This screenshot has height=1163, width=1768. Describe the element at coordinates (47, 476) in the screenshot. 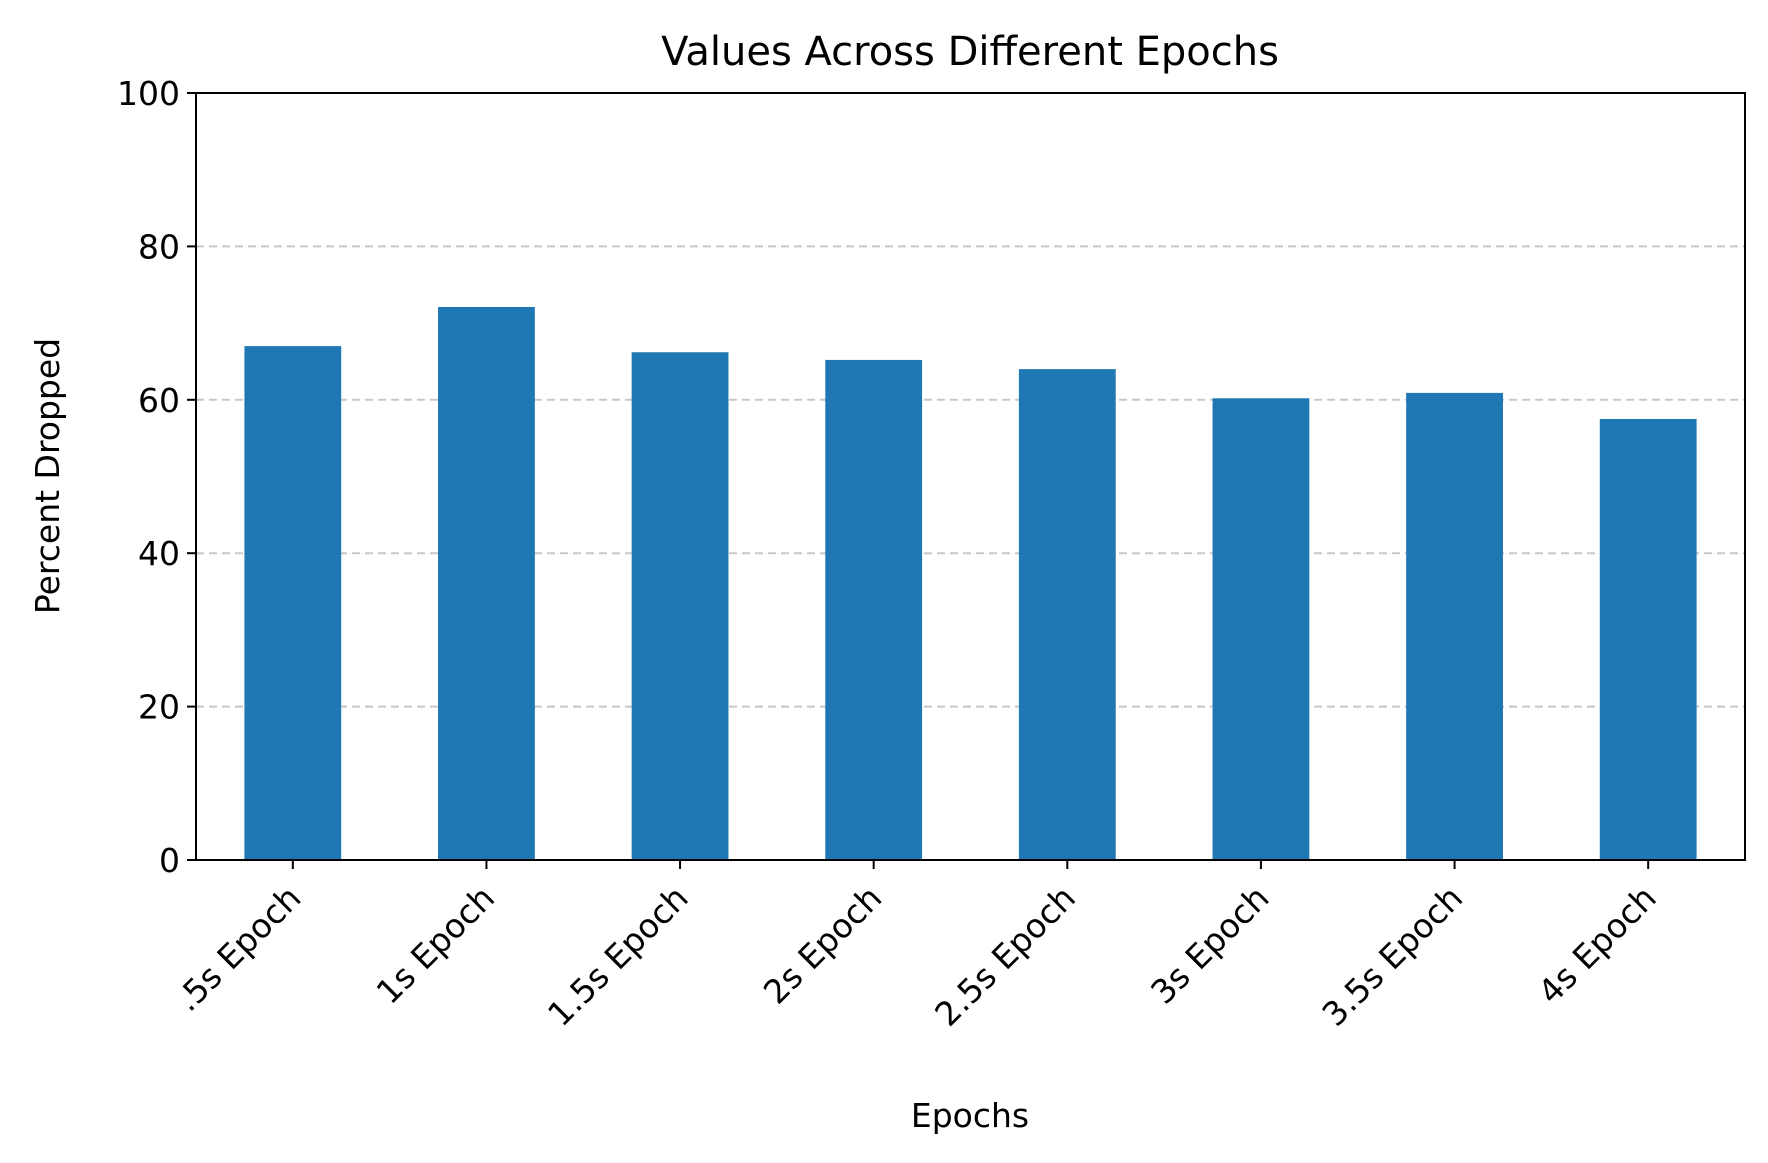

I see `y-axis-label: Percent Dropped` at that location.